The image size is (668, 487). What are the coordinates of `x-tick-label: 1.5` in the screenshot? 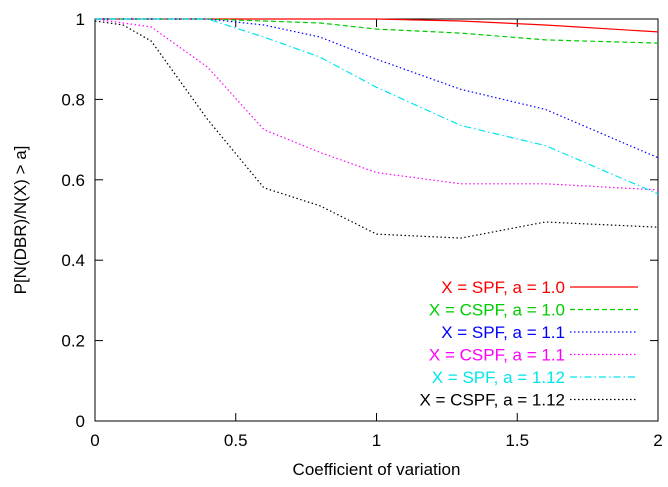 It's located at (517, 440).